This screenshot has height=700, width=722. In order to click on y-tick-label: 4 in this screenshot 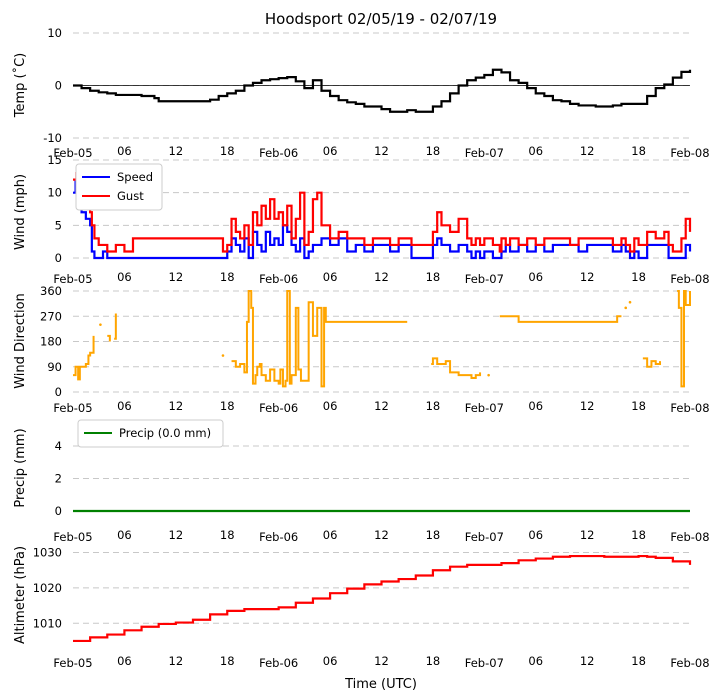, I will do `click(58, 446)`.